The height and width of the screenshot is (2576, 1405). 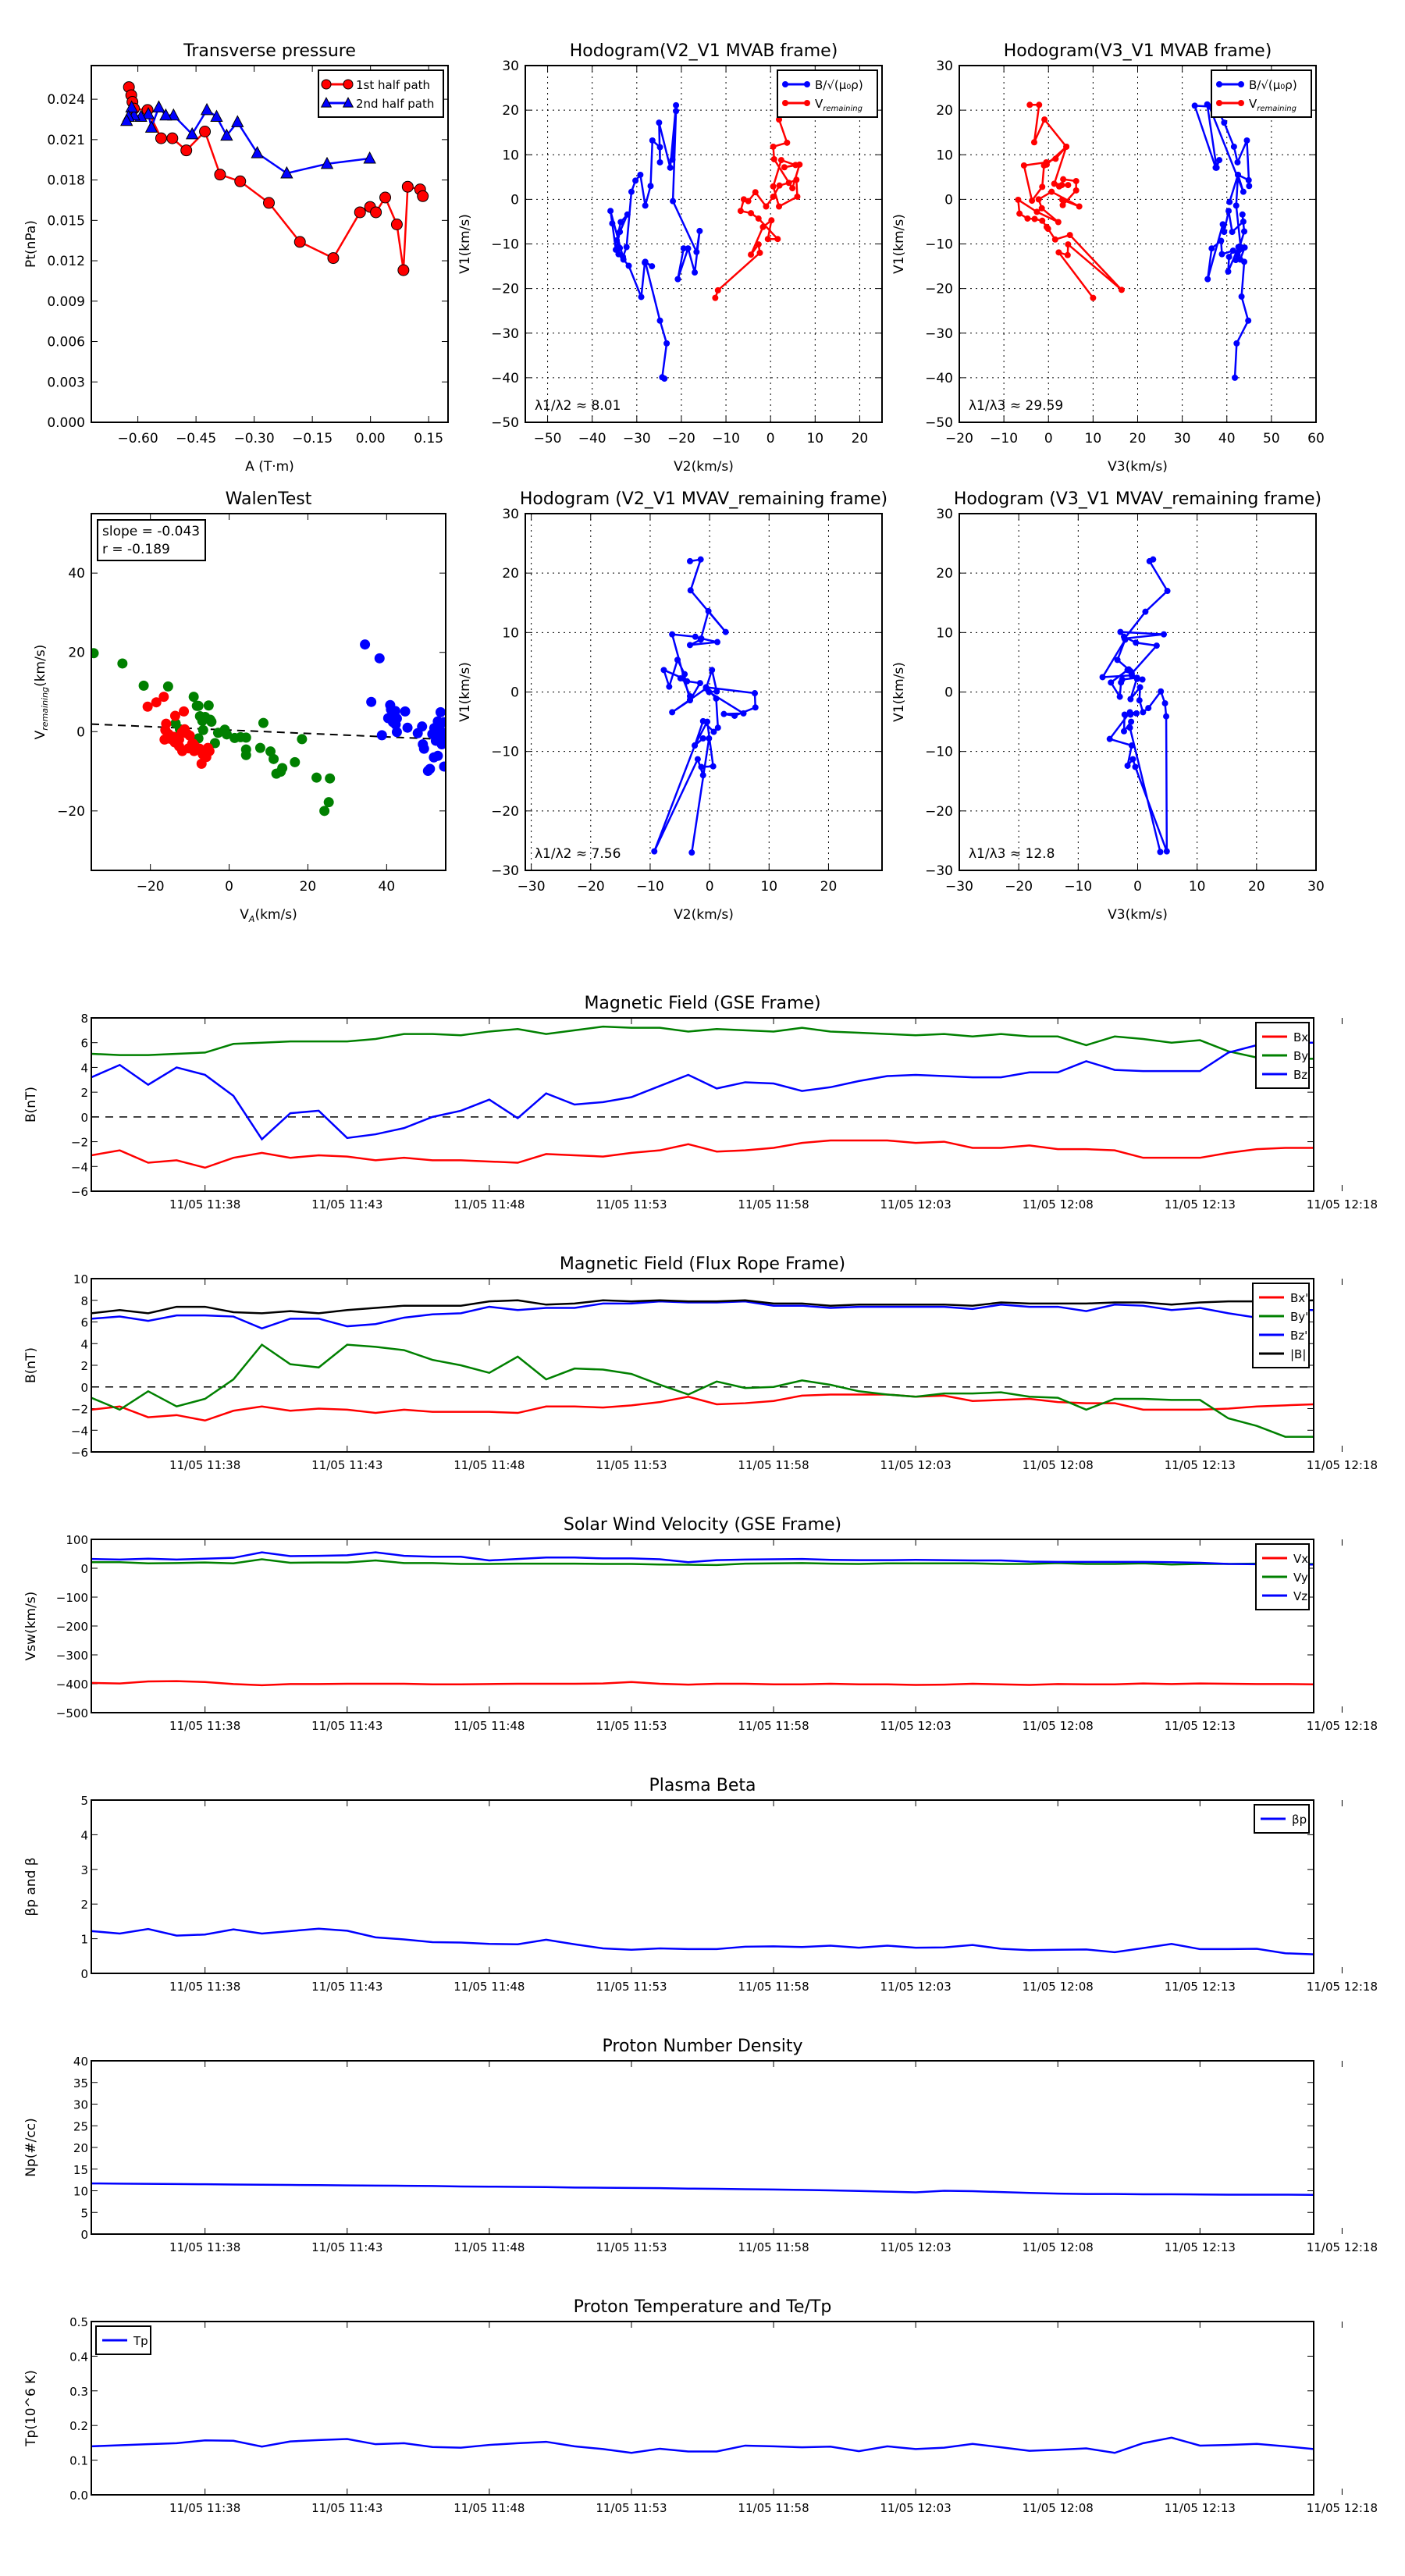 What do you see at coordinates (151, 531) in the screenshot?
I see `slope-value: slope = -0.043` at bounding box center [151, 531].